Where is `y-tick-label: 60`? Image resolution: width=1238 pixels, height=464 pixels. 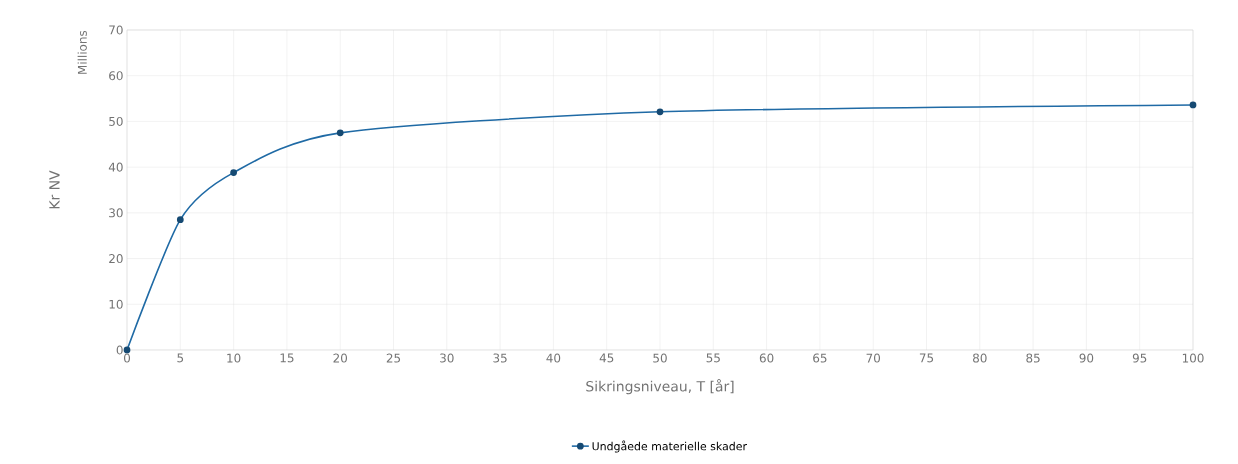
y-tick-label: 60 is located at coordinates (116, 76).